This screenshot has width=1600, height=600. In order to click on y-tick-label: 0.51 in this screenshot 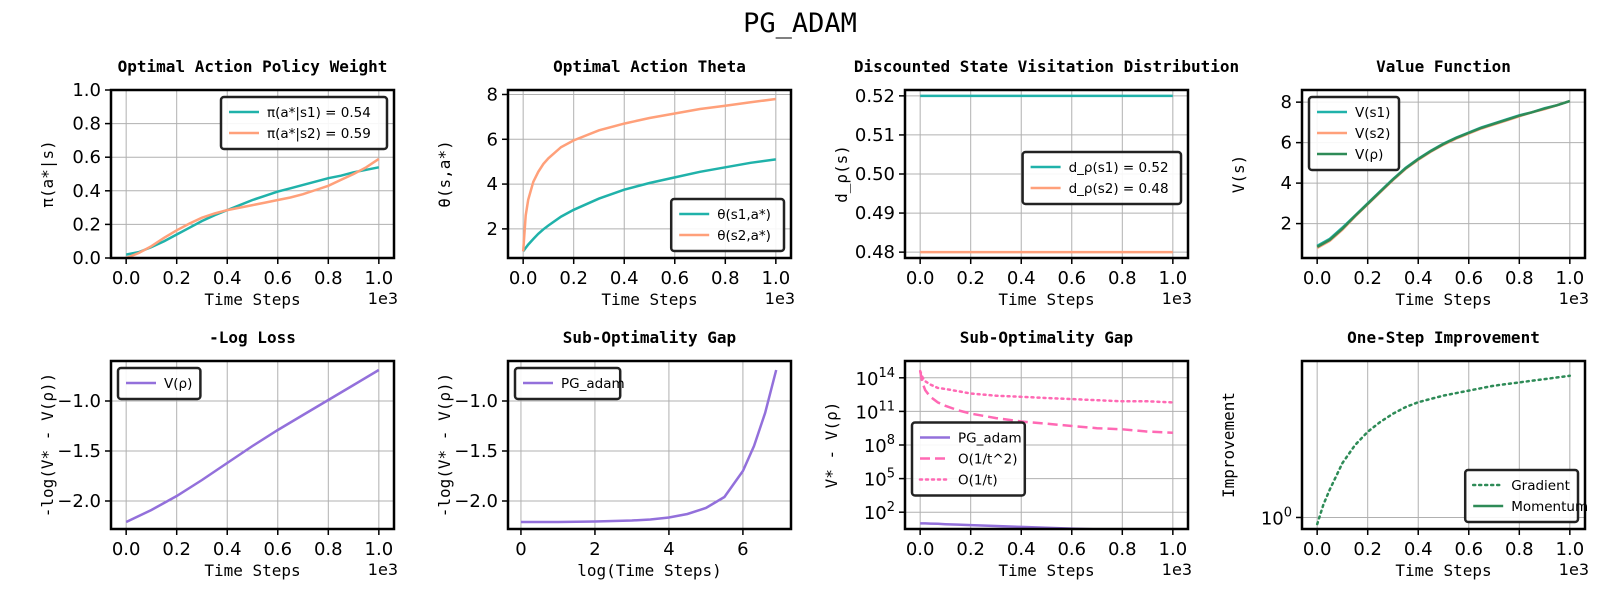, I will do `click(875, 135)`.